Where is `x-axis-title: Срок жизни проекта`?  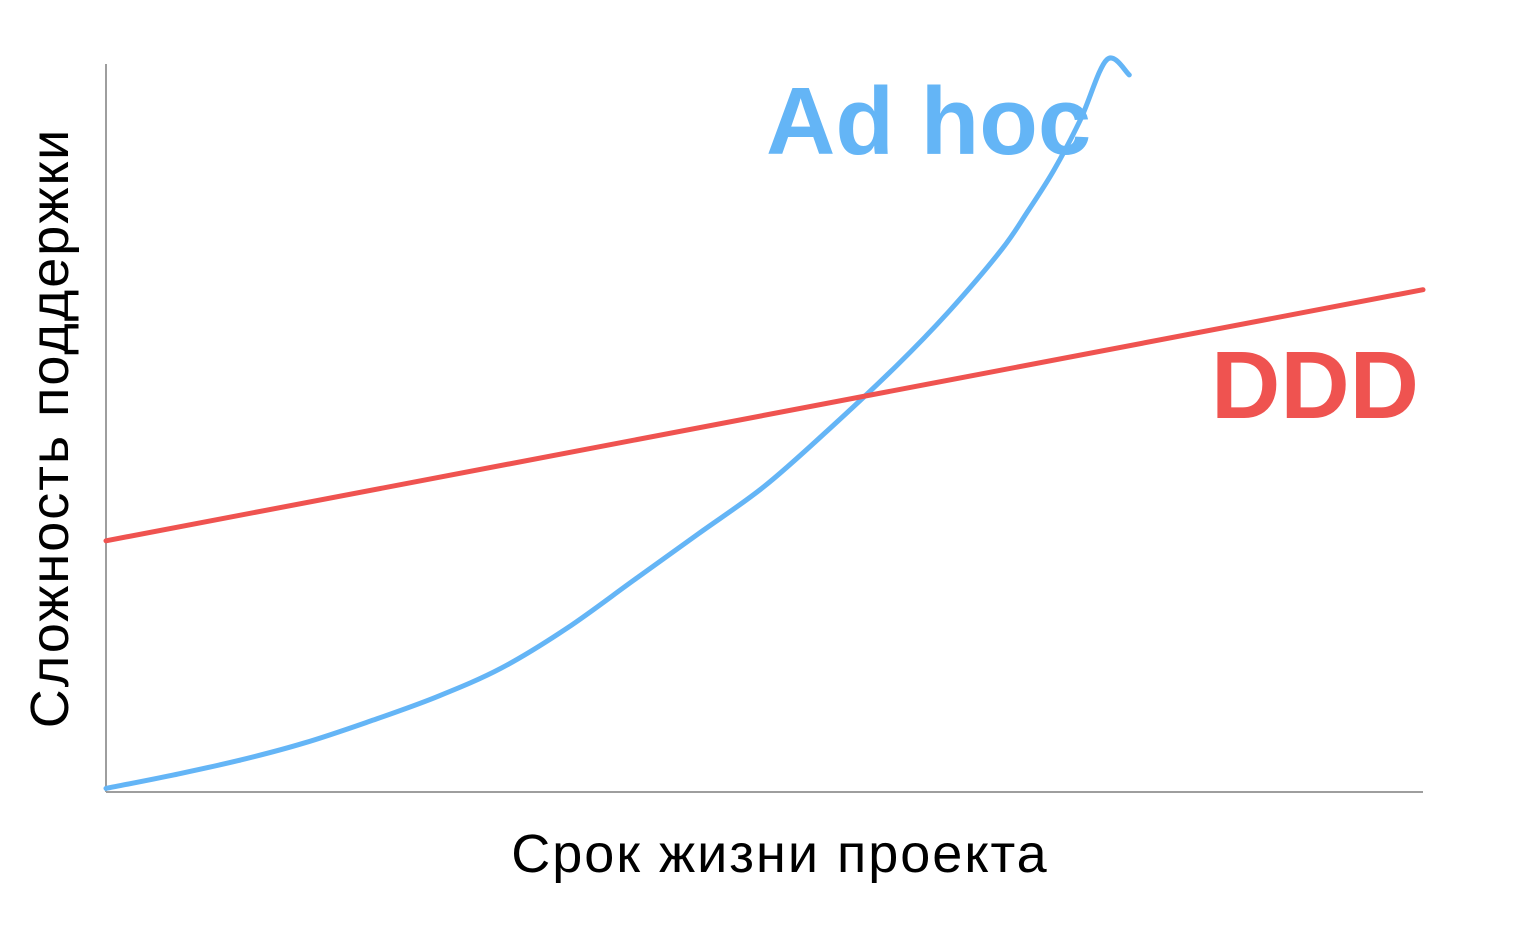
x-axis-title: Срок жизни проекта is located at coordinates (779, 854).